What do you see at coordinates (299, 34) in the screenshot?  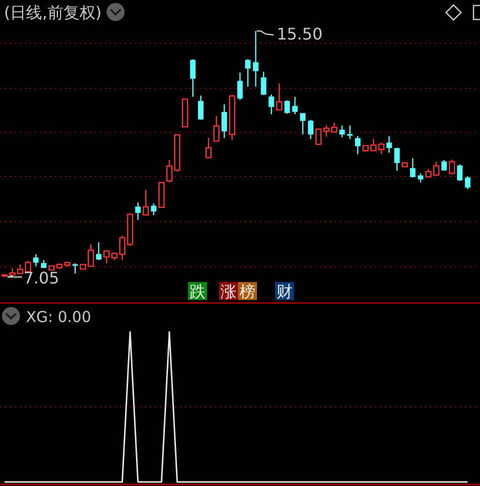 I see `annotation: 15.50` at bounding box center [299, 34].